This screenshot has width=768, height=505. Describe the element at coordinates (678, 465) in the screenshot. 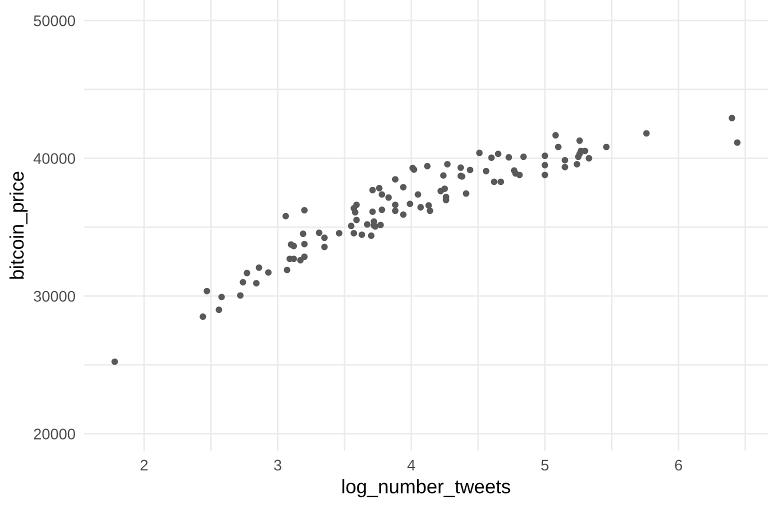

I see `x-tick-label: 6` at that location.